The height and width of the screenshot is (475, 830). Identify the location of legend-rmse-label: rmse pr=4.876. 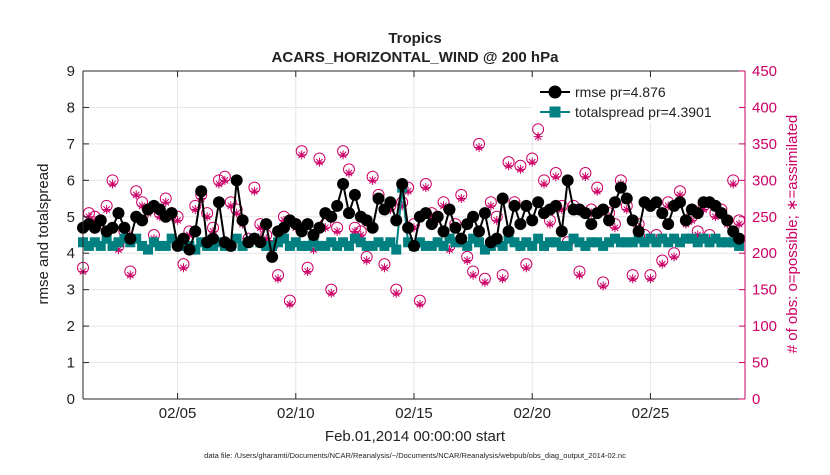
(620, 92).